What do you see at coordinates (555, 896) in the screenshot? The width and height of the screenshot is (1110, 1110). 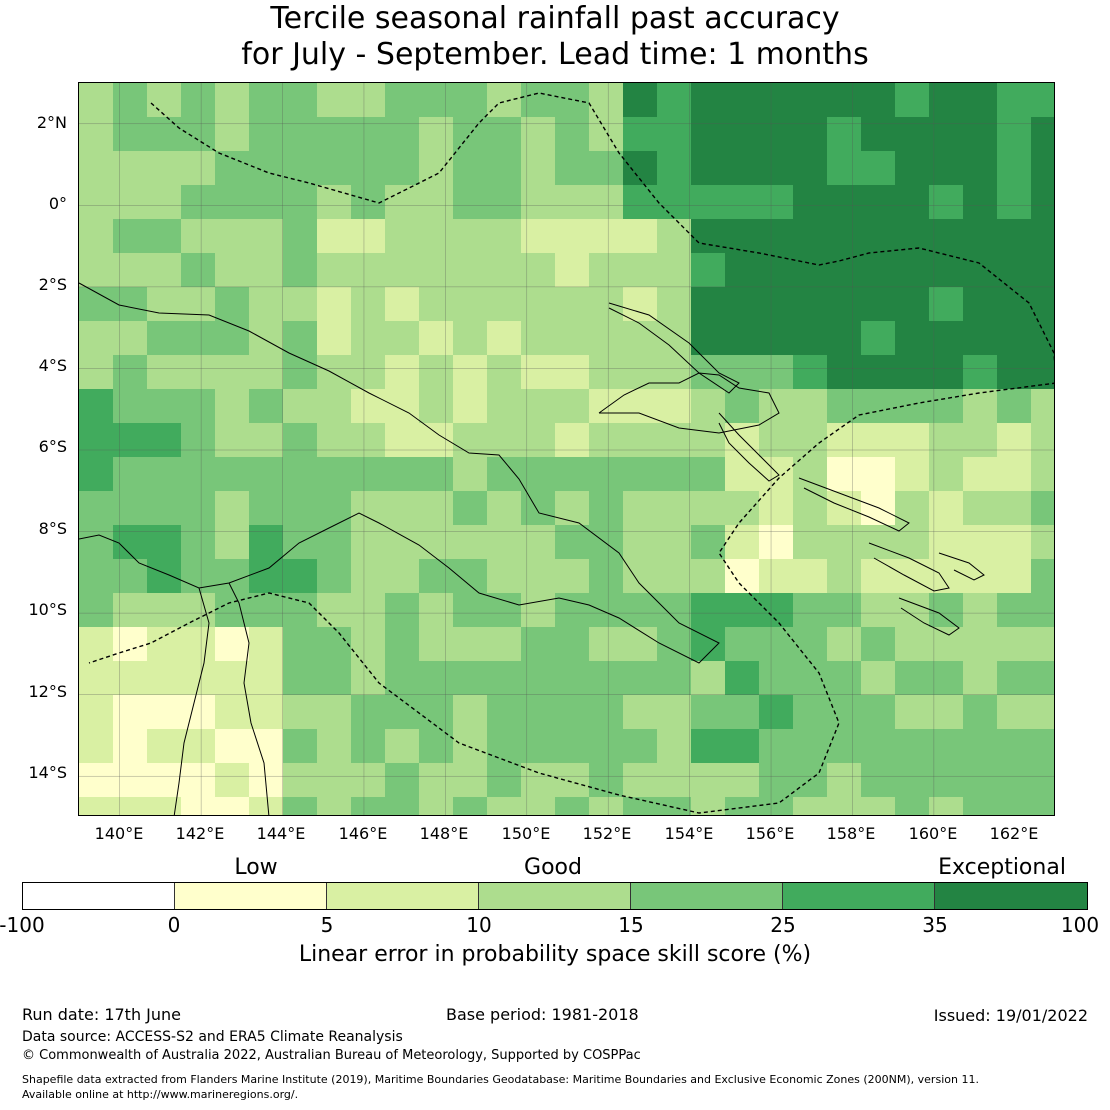 I see `colorbar` at bounding box center [555, 896].